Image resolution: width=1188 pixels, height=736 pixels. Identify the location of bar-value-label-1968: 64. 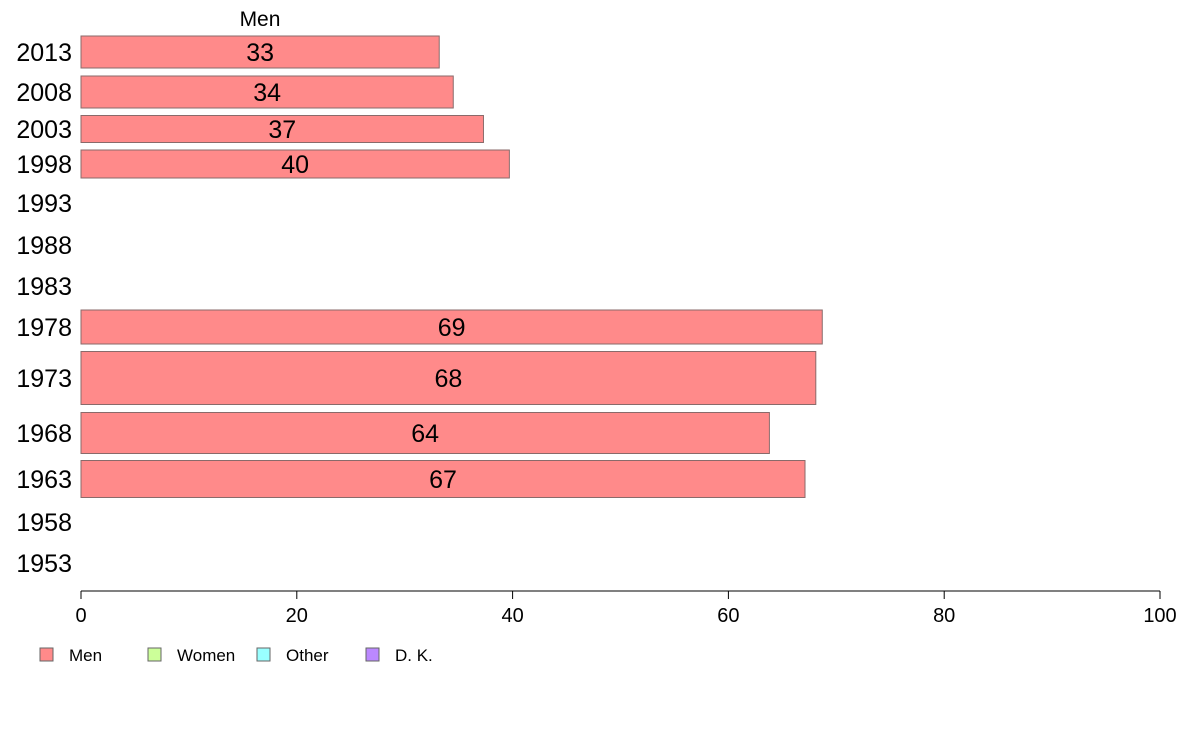
(425, 434).